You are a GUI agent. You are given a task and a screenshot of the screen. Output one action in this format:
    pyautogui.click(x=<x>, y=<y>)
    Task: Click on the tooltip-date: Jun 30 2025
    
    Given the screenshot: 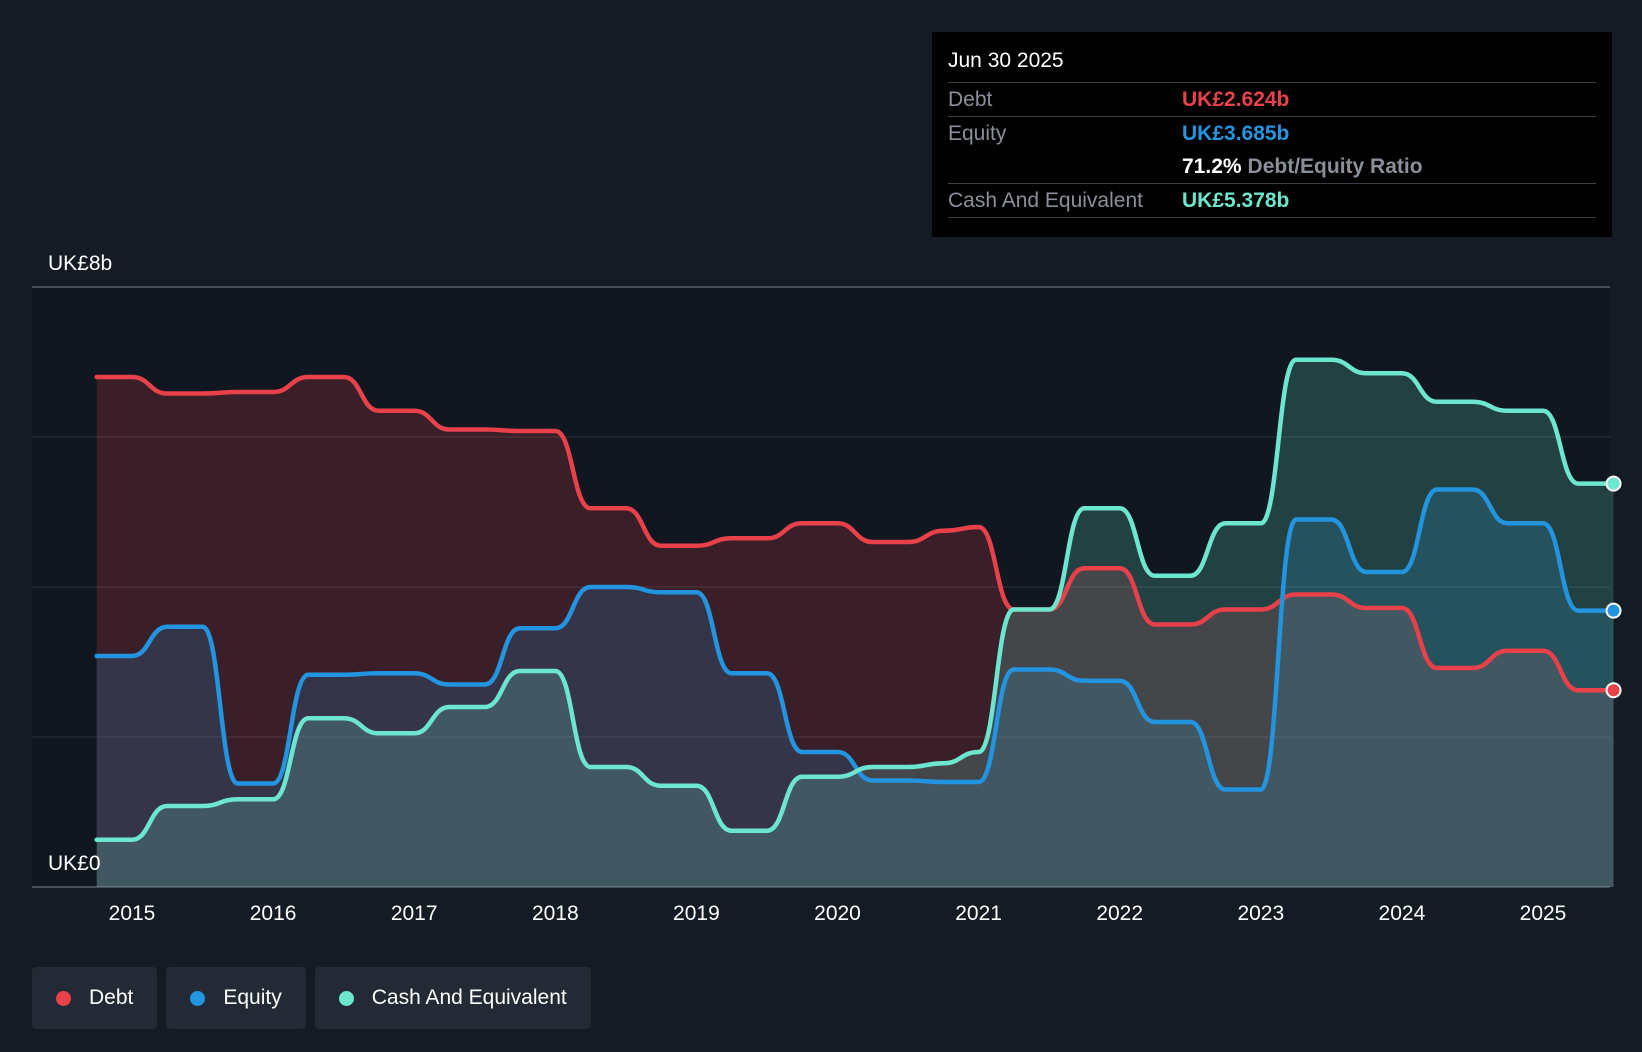 What is the action you would take?
    pyautogui.click(x=1006, y=60)
    